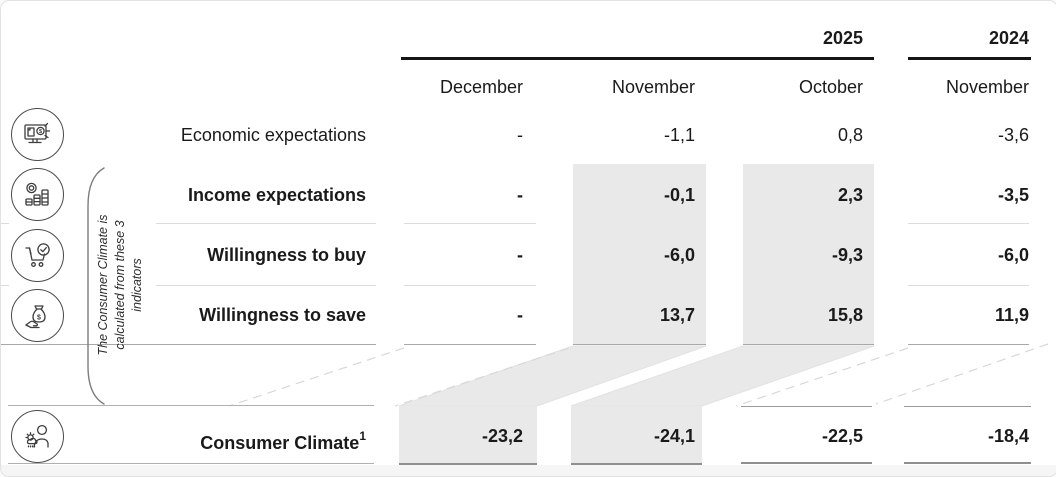  I want to click on value-cell: -22,5, so click(842, 436).